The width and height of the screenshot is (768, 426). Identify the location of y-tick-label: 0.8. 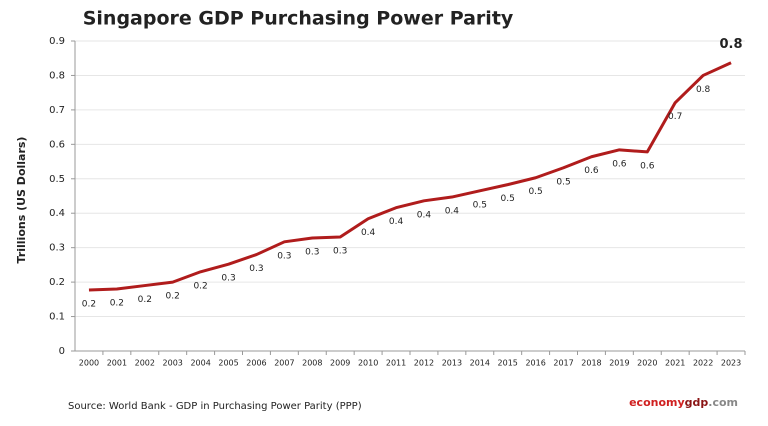
(57, 75).